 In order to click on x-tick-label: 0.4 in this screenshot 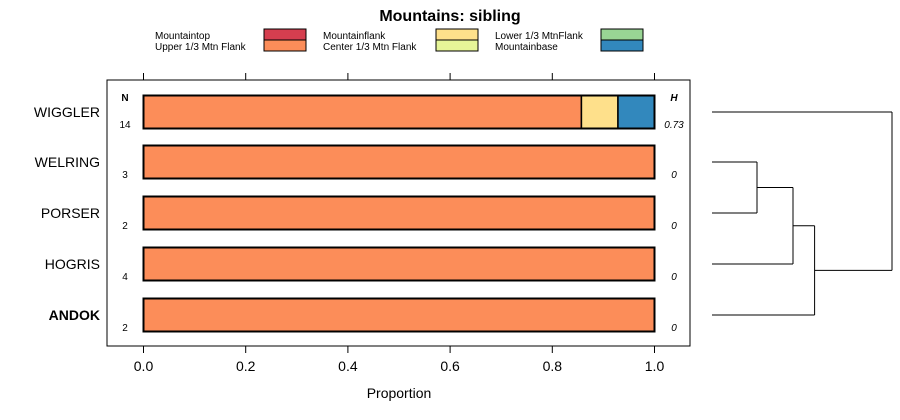, I will do `click(348, 366)`.